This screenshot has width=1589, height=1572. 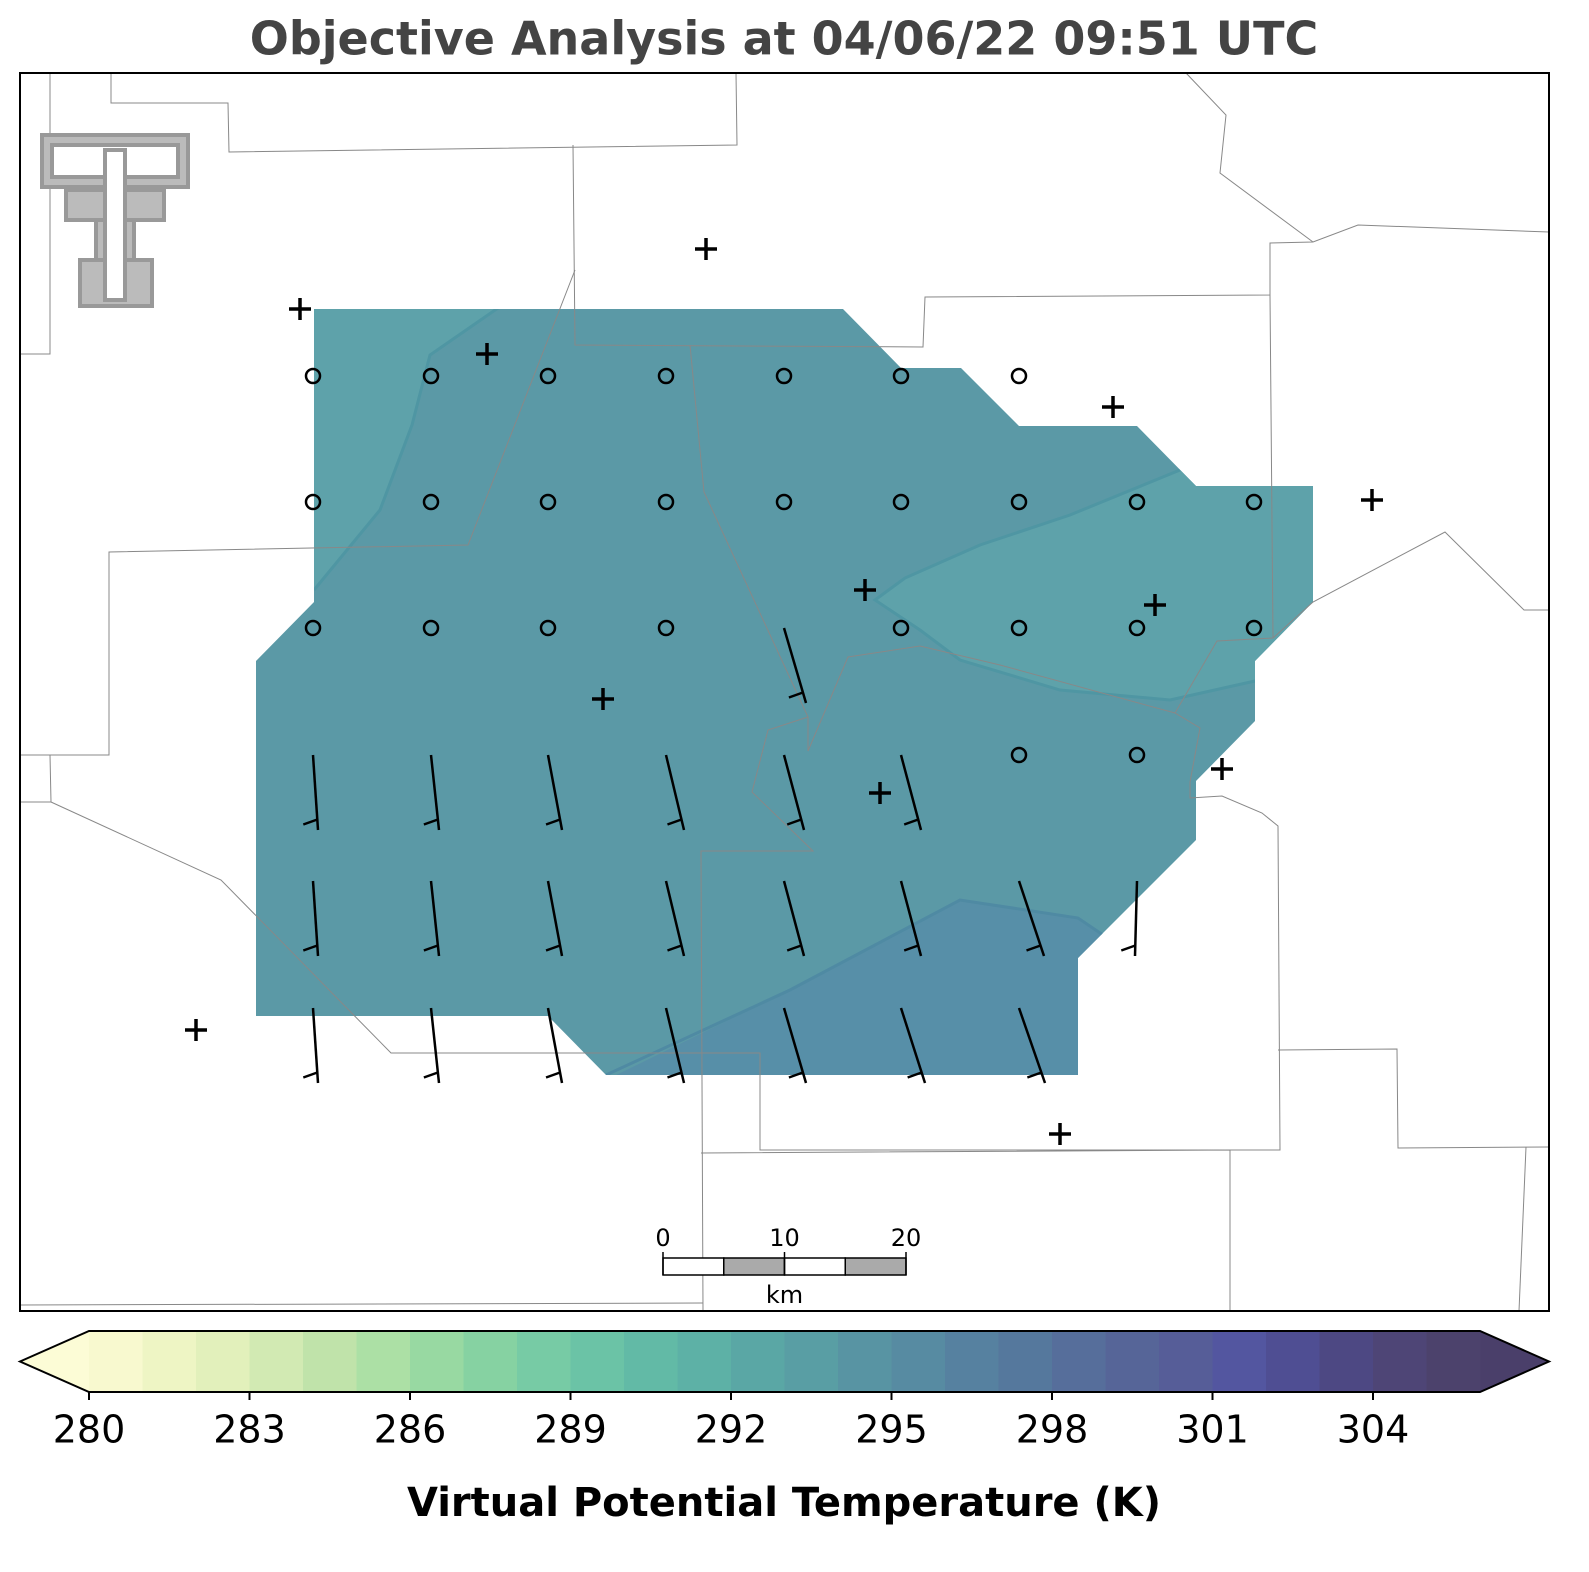 What do you see at coordinates (784, 1503) in the screenshot?
I see `colorbar-label: Virtual Potential Temperature (K)` at bounding box center [784, 1503].